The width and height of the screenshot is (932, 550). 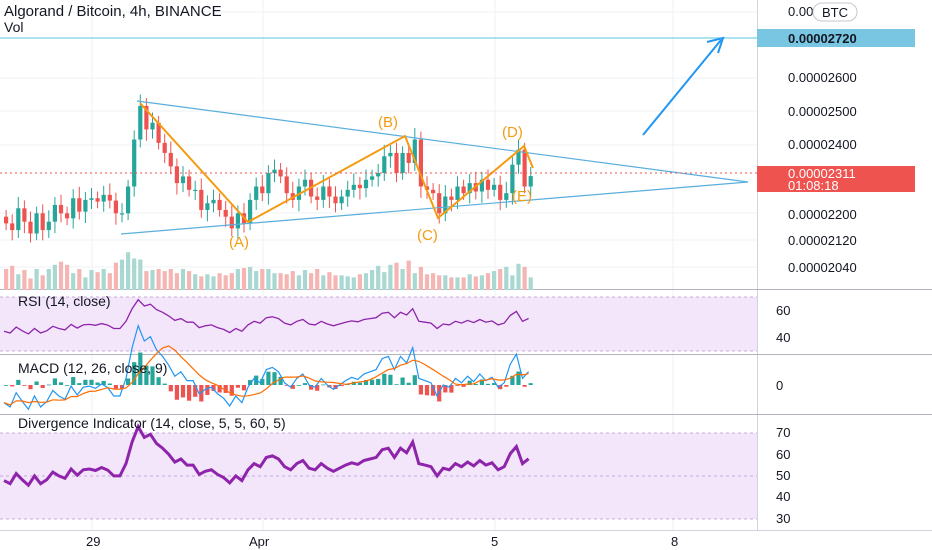 I want to click on divergence-tick: 30, so click(x=783, y=518).